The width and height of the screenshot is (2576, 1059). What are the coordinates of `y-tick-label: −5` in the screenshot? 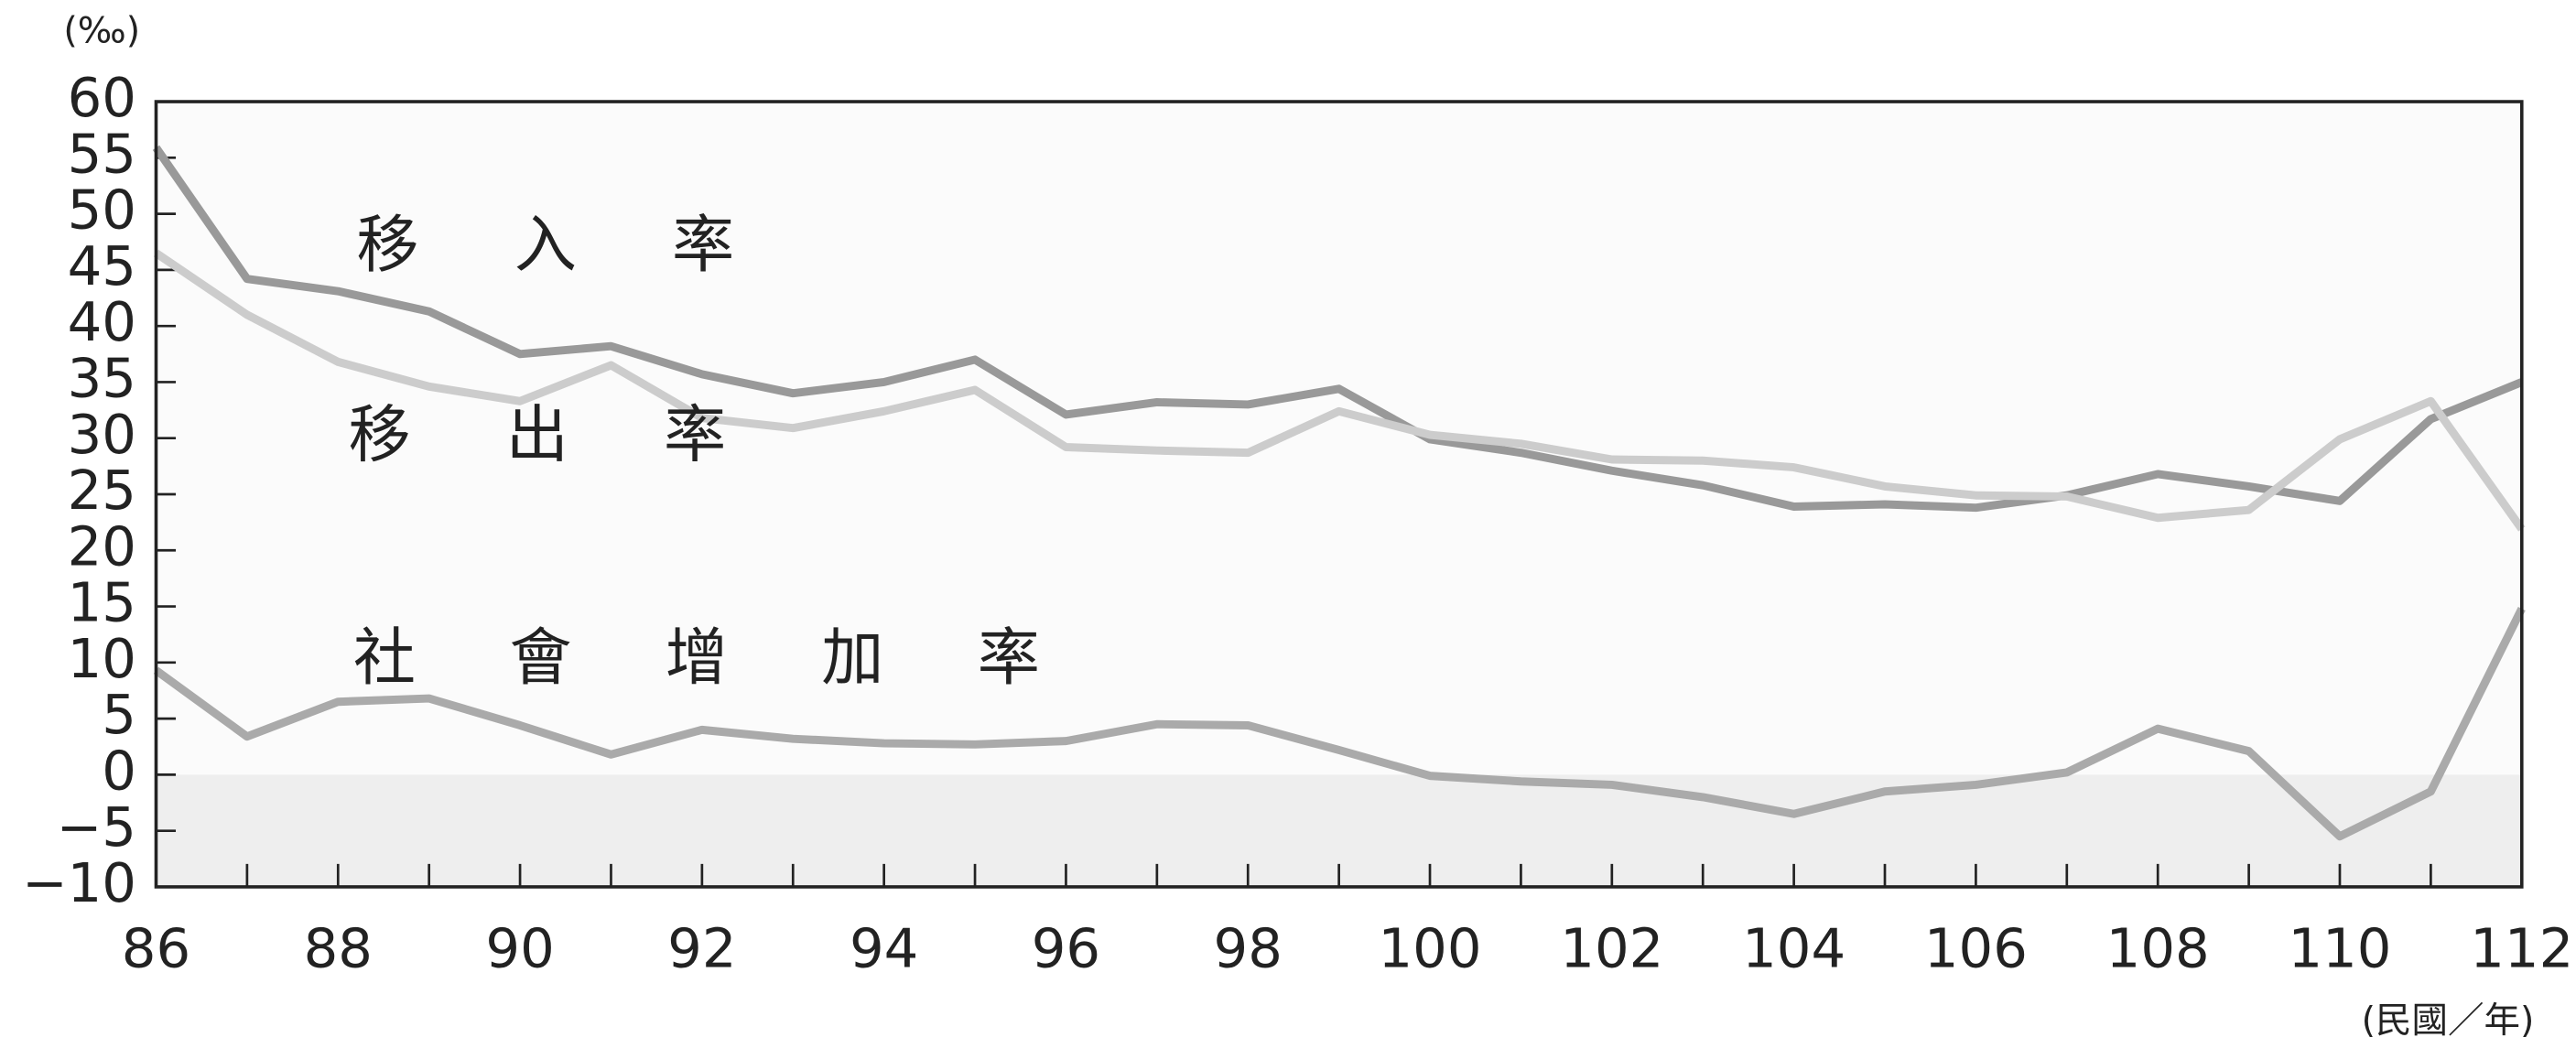 It's located at (96, 827).